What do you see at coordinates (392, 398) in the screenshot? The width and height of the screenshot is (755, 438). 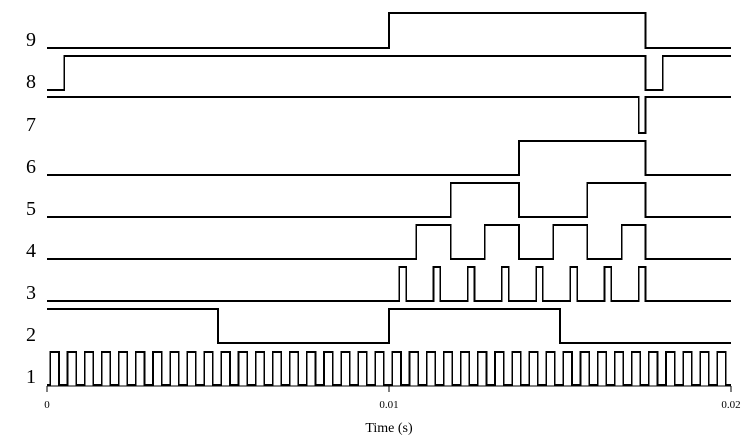 I see `x-ticks: 0 0.01 0.02` at bounding box center [392, 398].